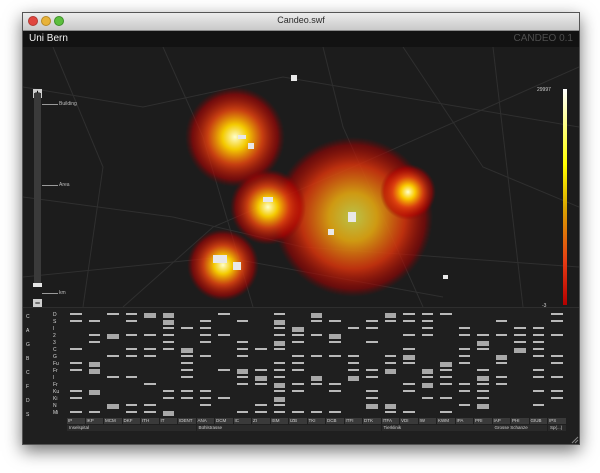  What do you see at coordinates (574, 439) in the screenshot?
I see `resize-grip-icon` at bounding box center [574, 439].